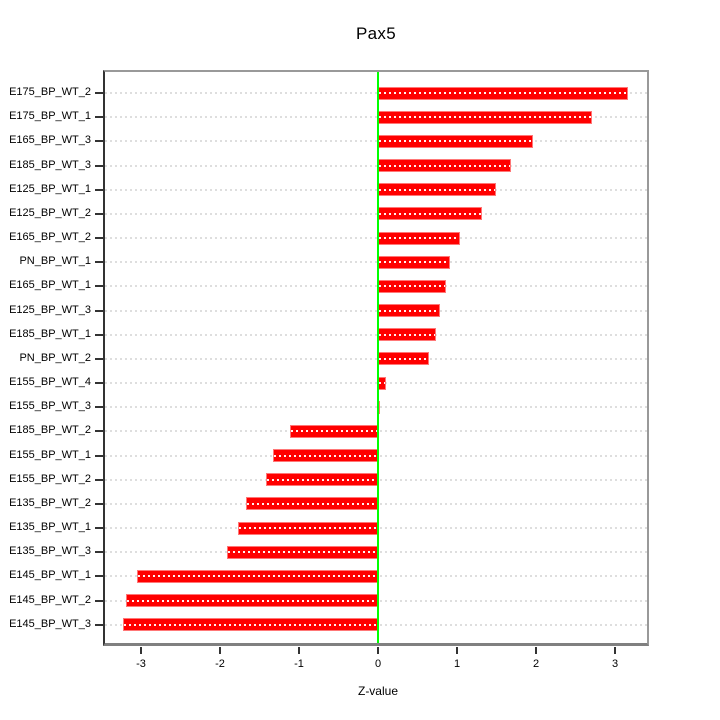 Image resolution: width=720 pixels, height=720 pixels. I want to click on y-axis-label: E155_BP_WT_3, so click(50, 406).